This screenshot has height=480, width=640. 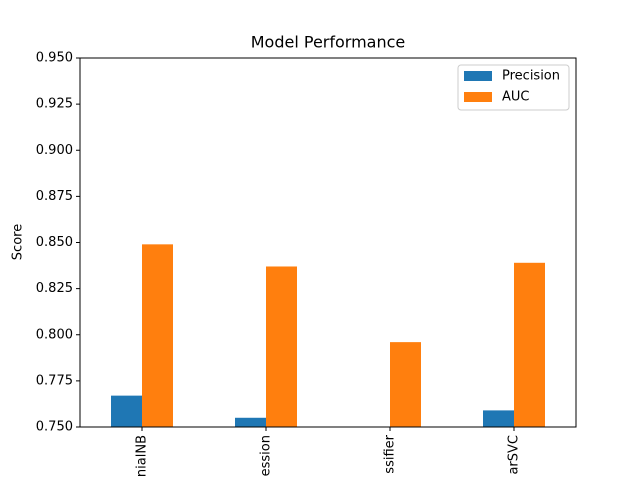 I want to click on chart-title: Model Performance, so click(x=328, y=42).